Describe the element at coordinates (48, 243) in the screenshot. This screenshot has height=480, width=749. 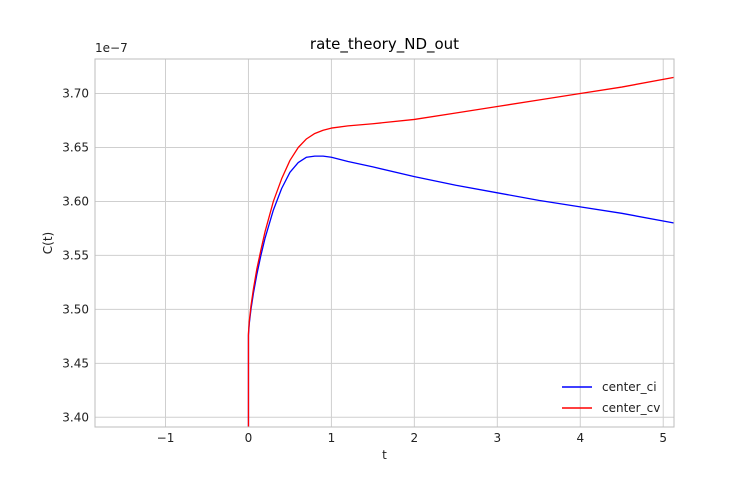
I see `y-axis-label: C(t)` at that location.